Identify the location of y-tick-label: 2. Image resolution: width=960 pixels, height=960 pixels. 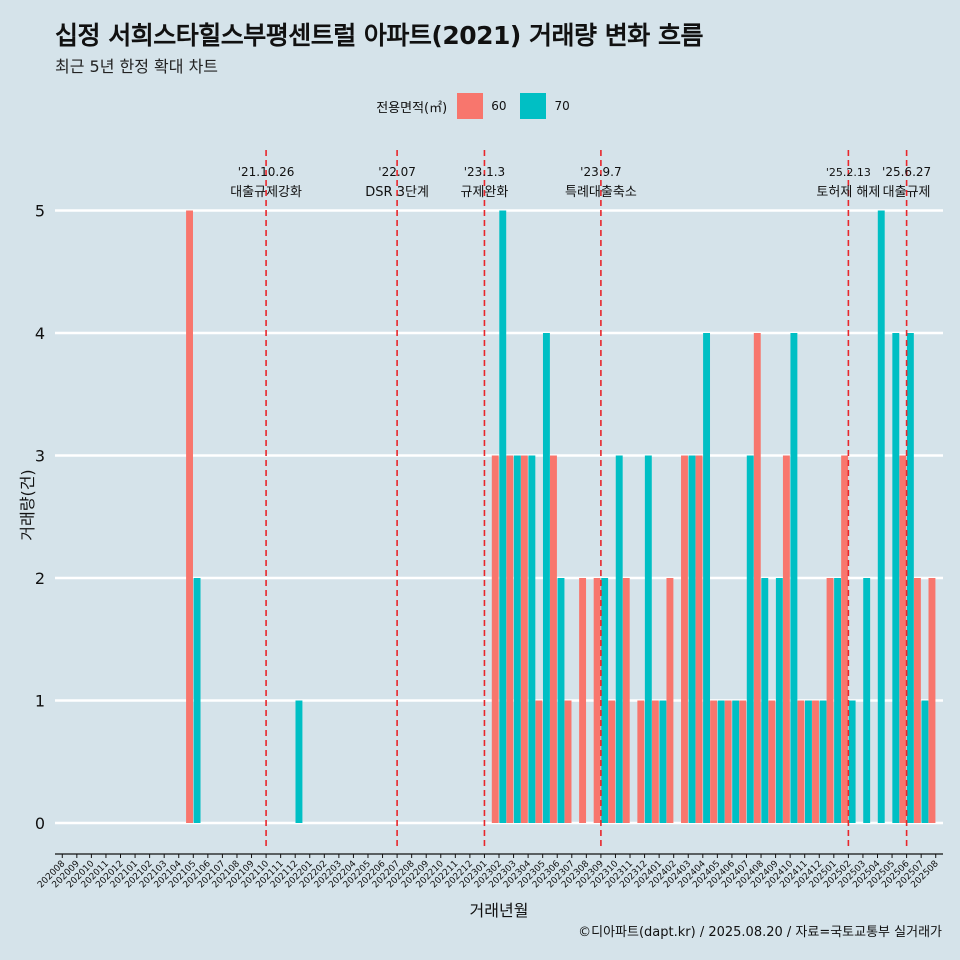
(40, 578).